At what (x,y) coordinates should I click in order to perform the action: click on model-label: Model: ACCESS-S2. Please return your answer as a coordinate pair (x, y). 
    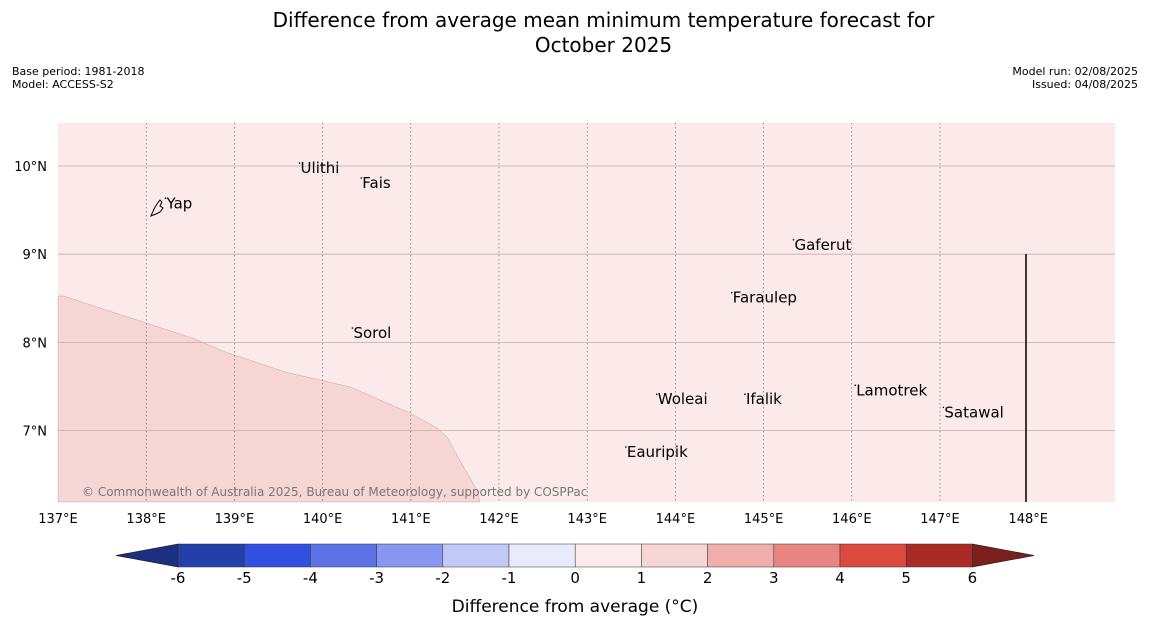
    Looking at the image, I should click on (63, 84).